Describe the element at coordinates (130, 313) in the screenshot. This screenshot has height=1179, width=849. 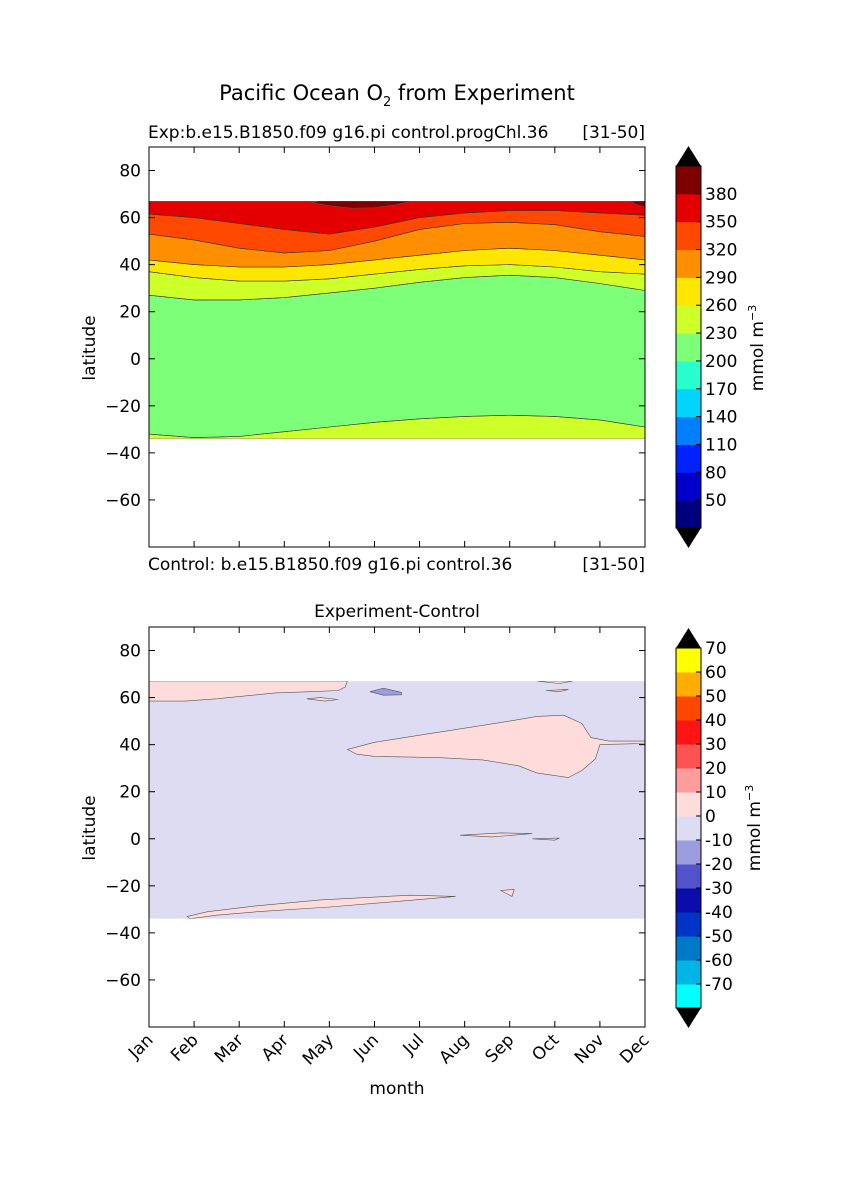
I see `y-tick-label: 20` at that location.